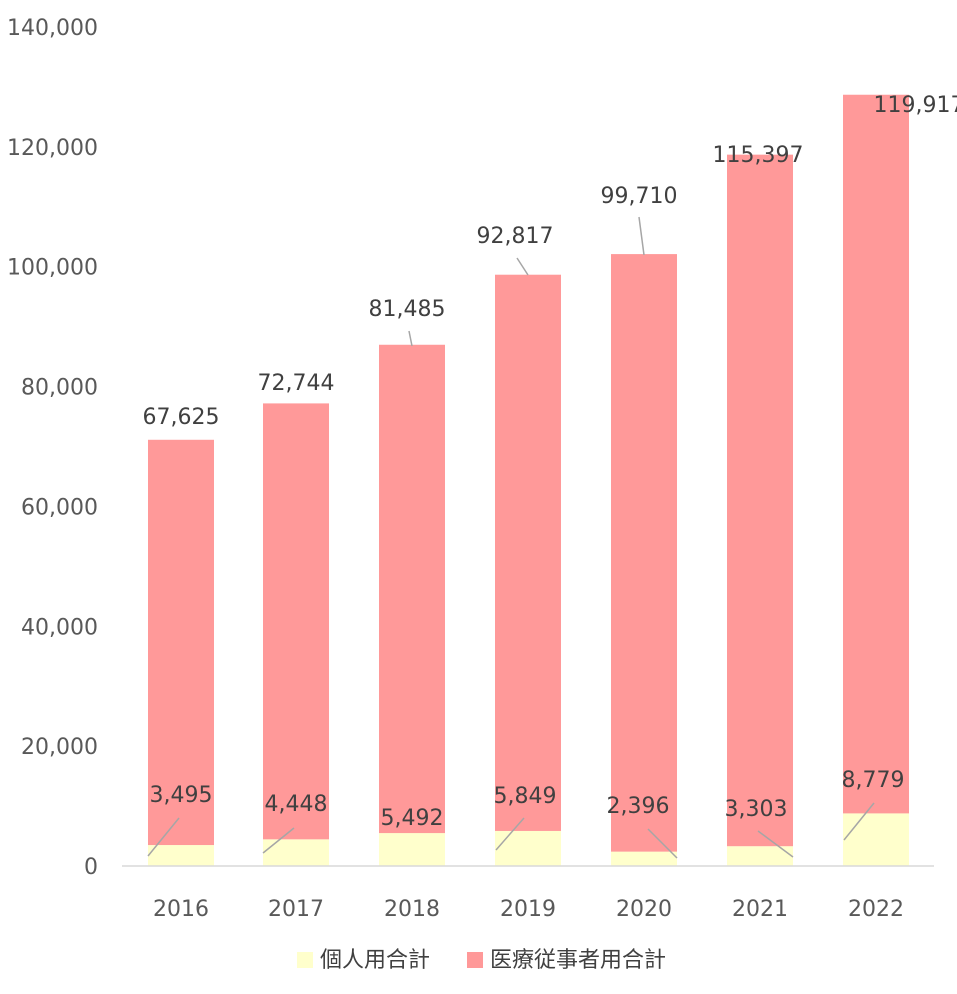 Image resolution: width=957 pixels, height=994 pixels. I want to click on x-tick-label: 2022, so click(876, 909).